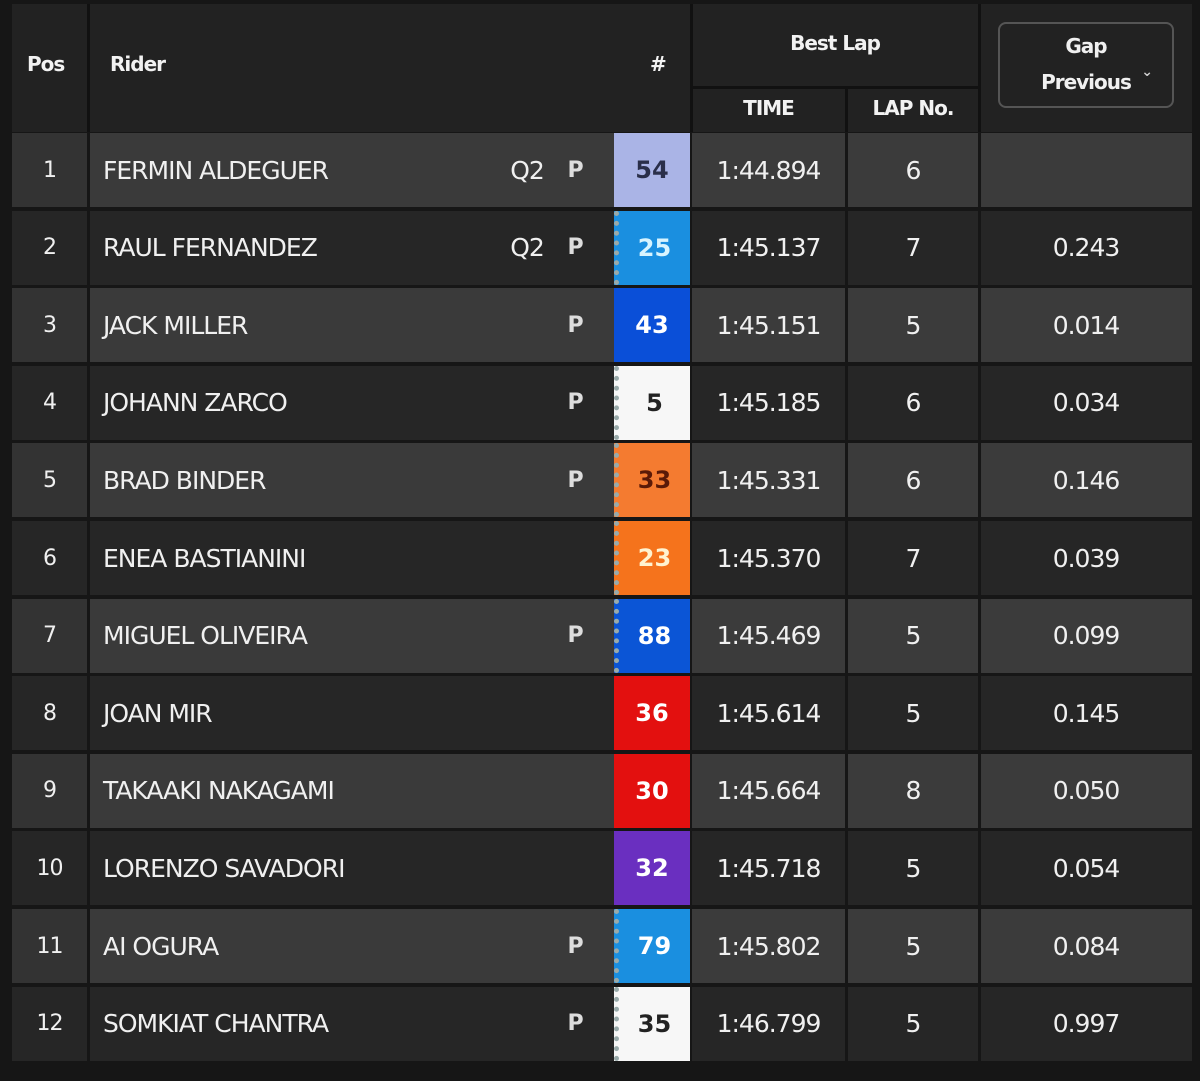  I want to click on rider-number-badge: 35, so click(652, 1023).